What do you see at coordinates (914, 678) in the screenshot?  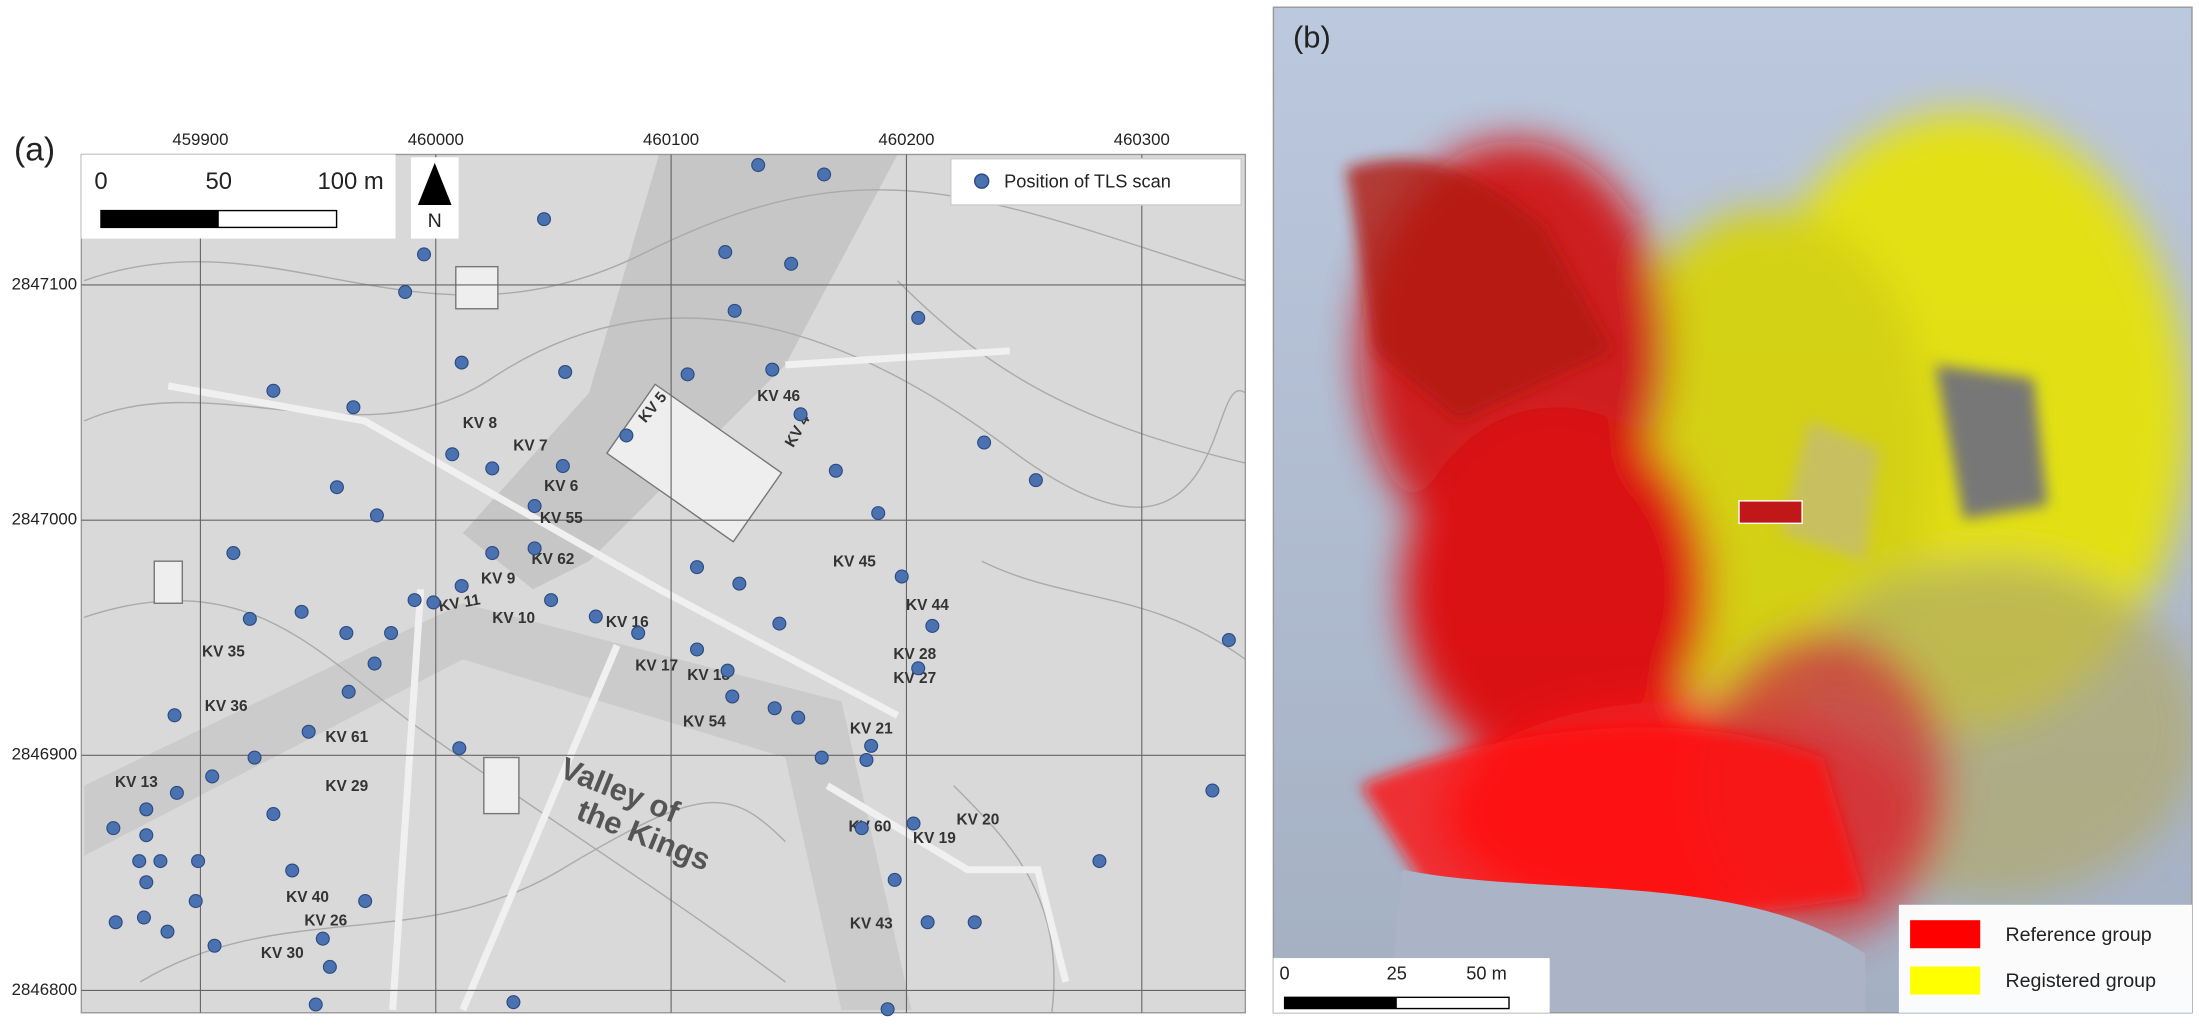 I see `map-label: KV 27` at bounding box center [914, 678].